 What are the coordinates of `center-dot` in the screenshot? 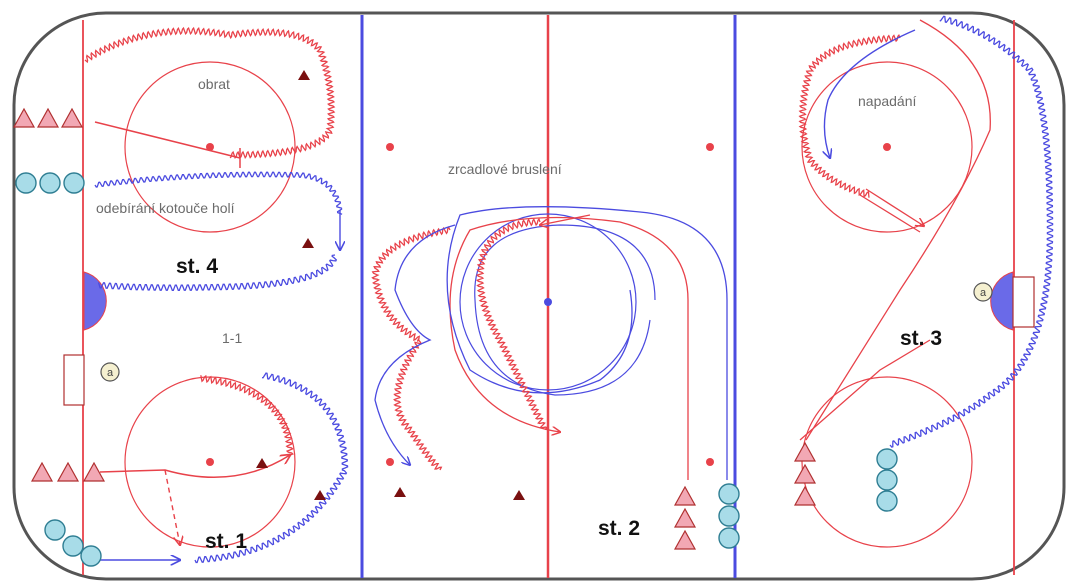 It's located at (548, 302).